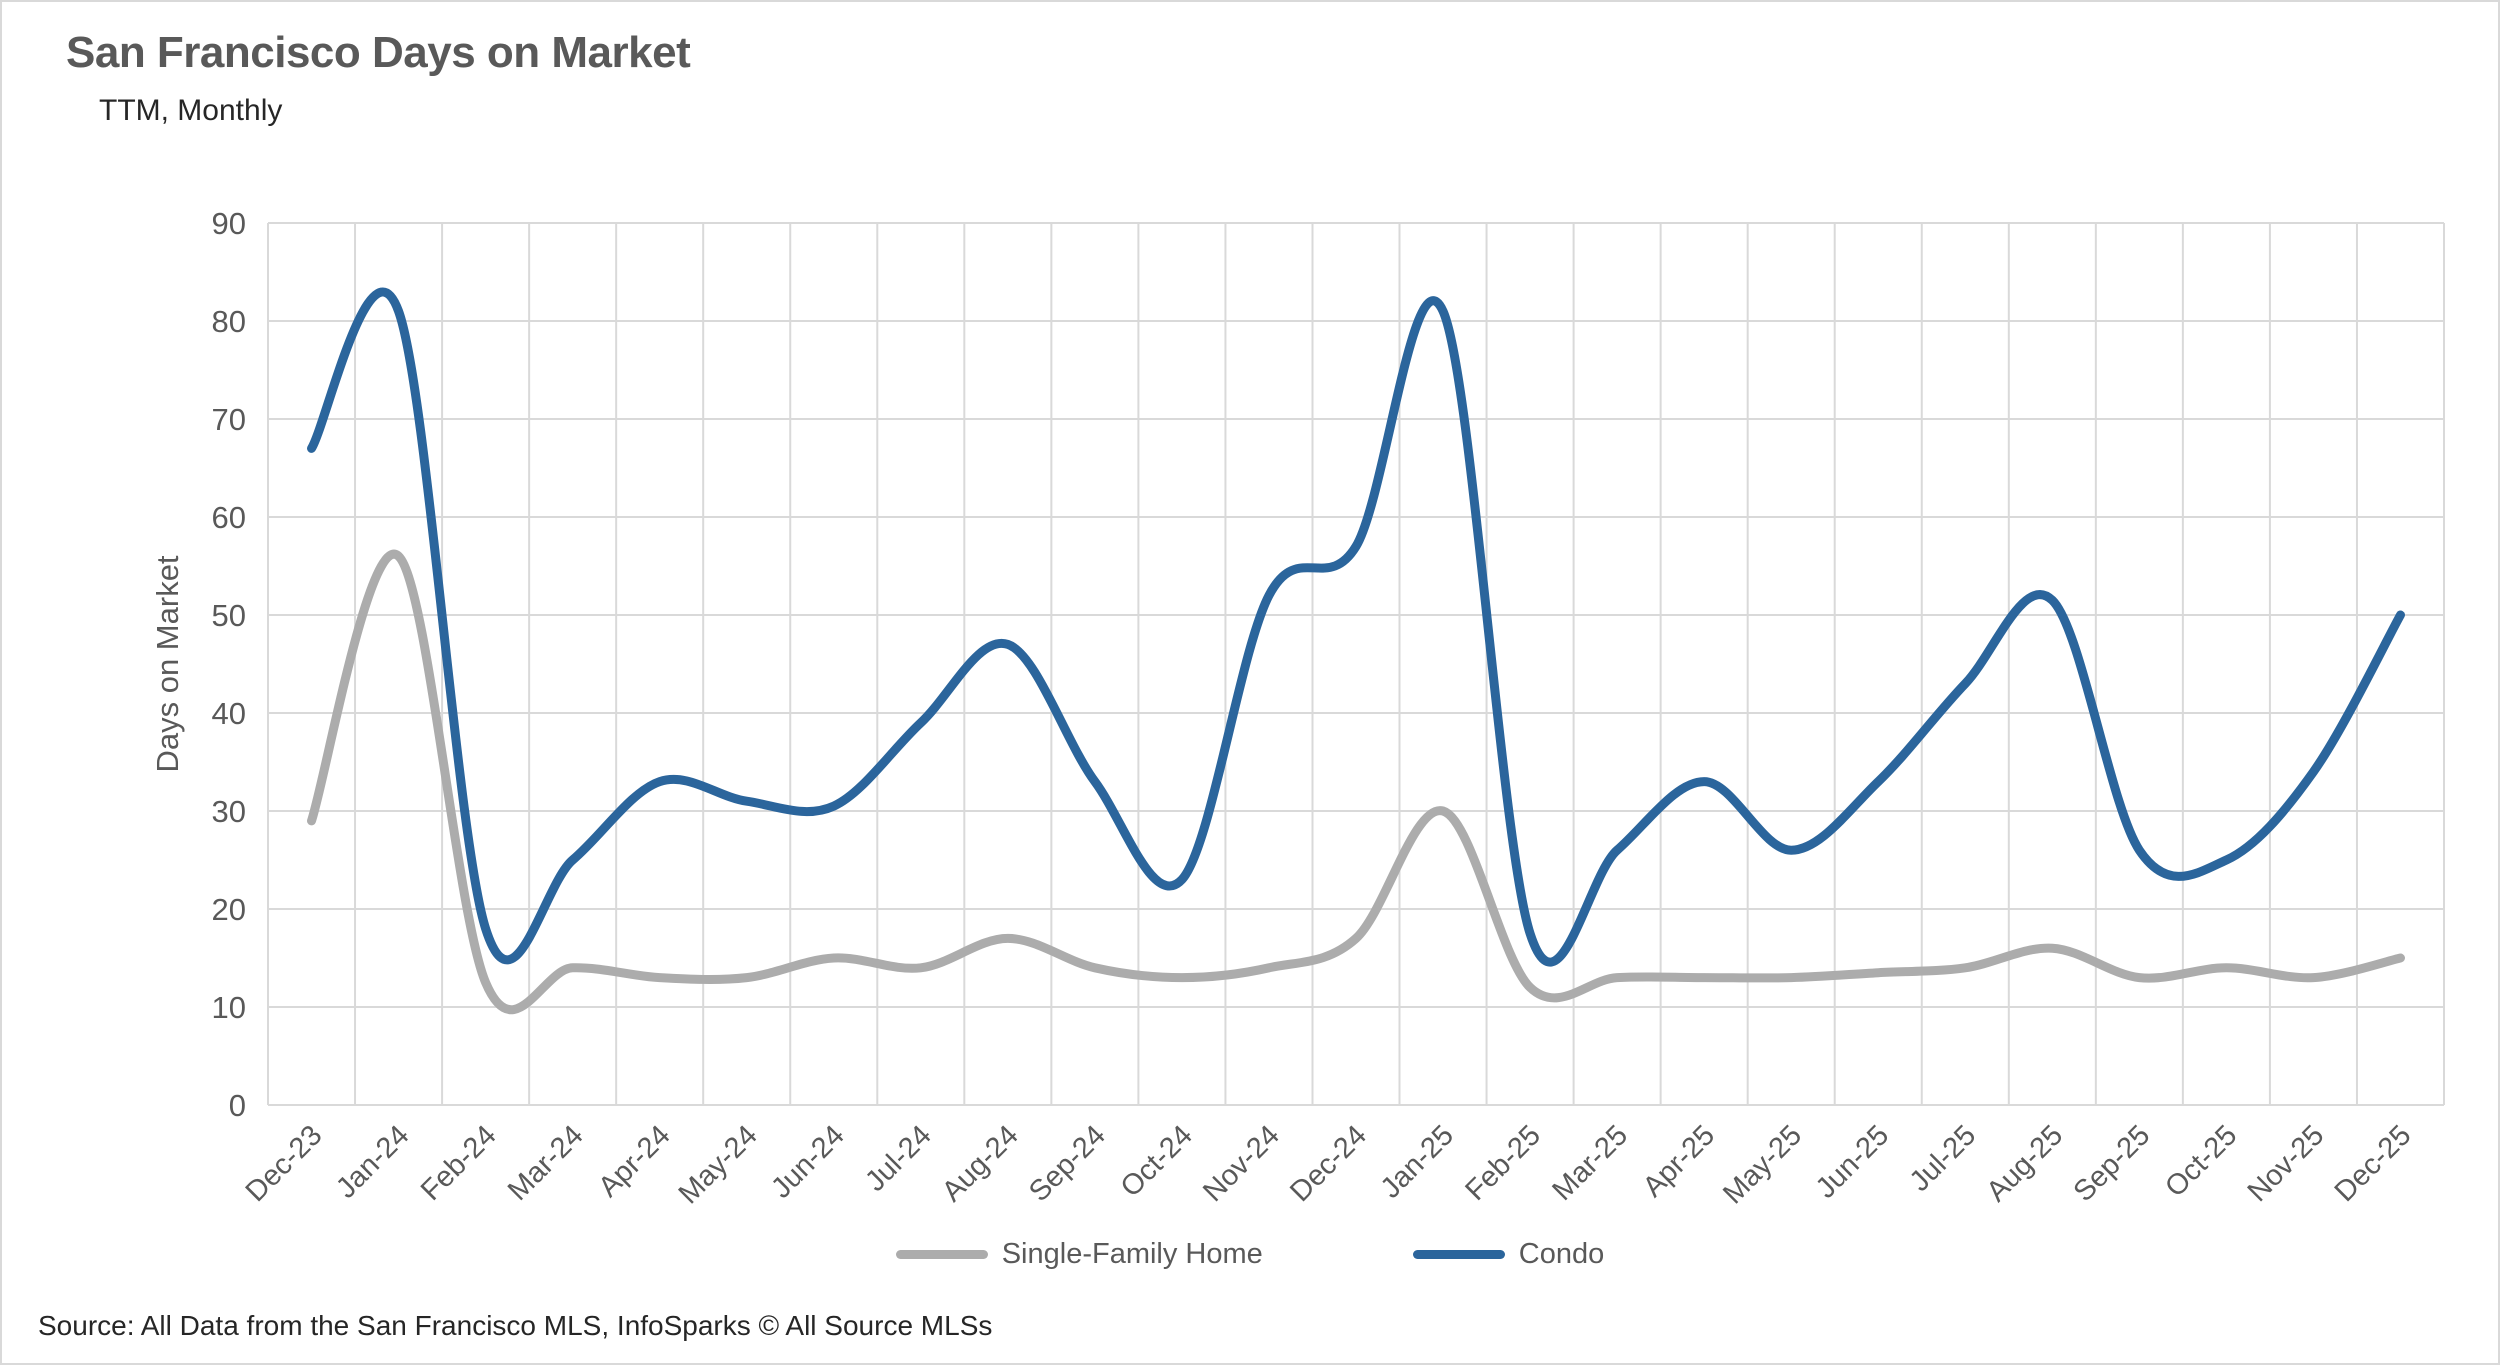 The image size is (2500, 1367). I want to click on x-tick-label: Oct-24, so click(1157, 1161).